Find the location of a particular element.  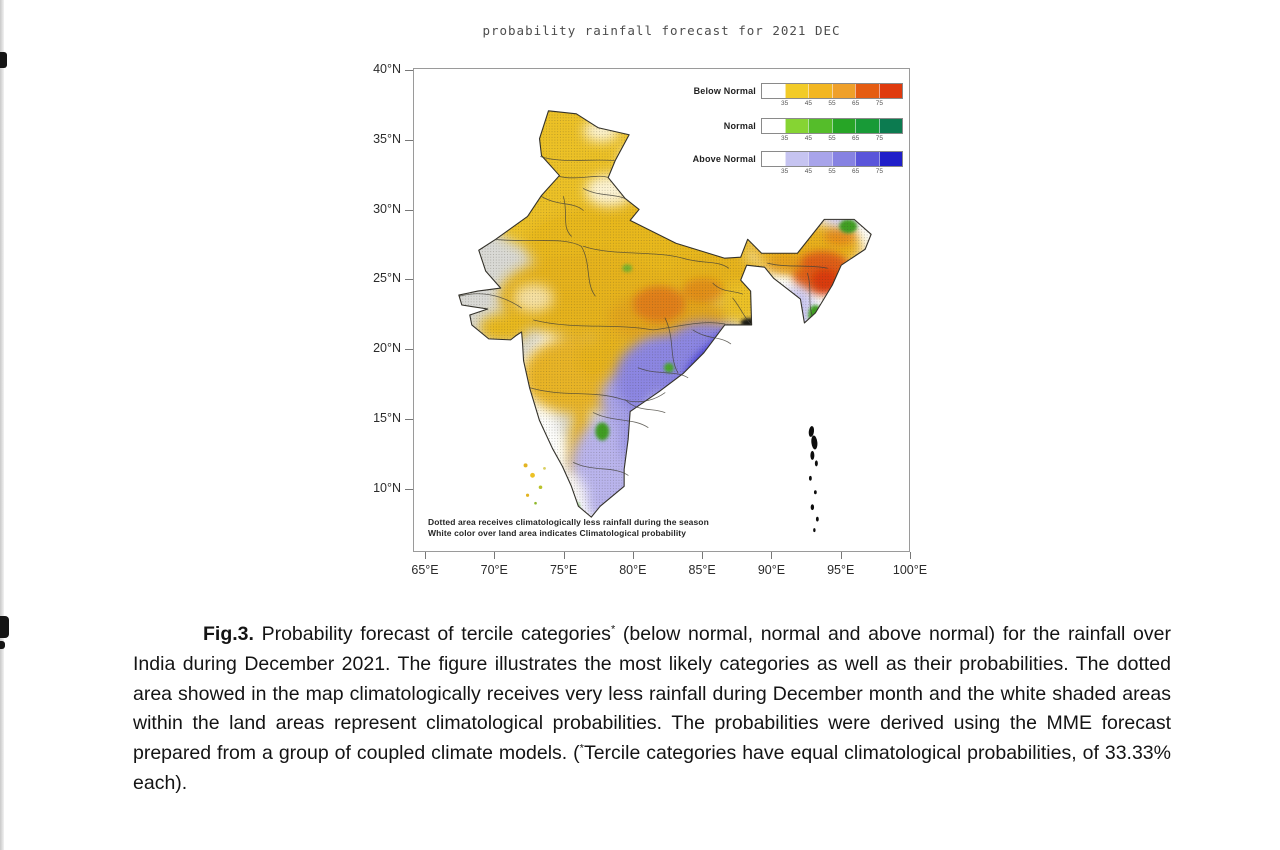

caption-asterisk: * is located at coordinates (613, 629).